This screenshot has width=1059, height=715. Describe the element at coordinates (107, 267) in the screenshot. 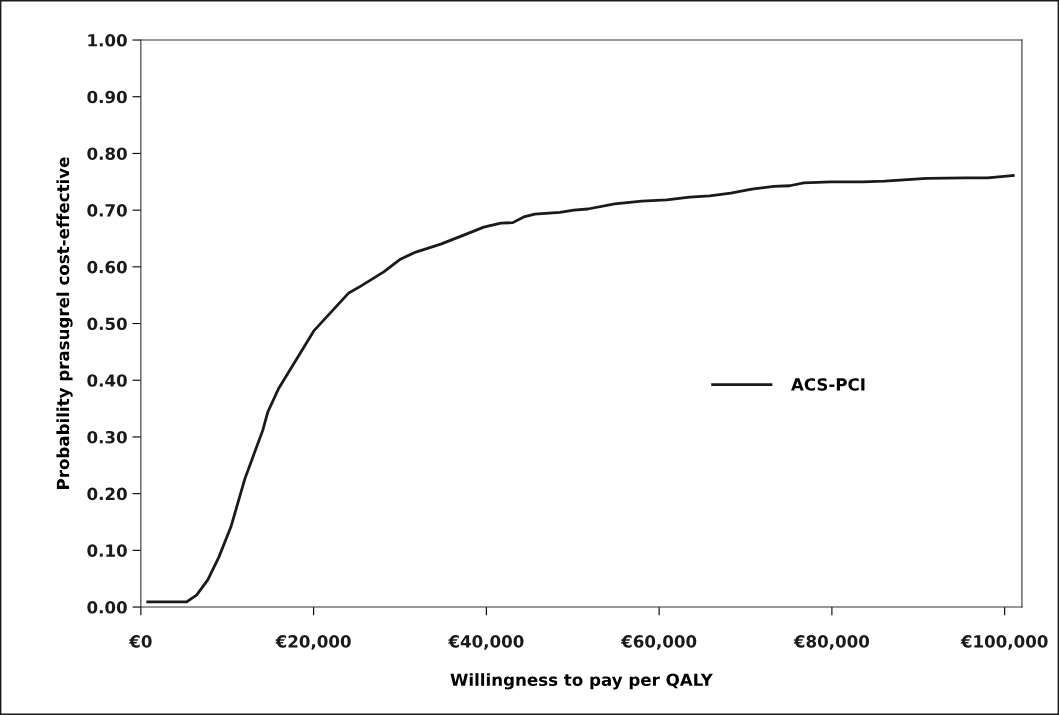

I see `y-tick-label: 0.60` at that location.